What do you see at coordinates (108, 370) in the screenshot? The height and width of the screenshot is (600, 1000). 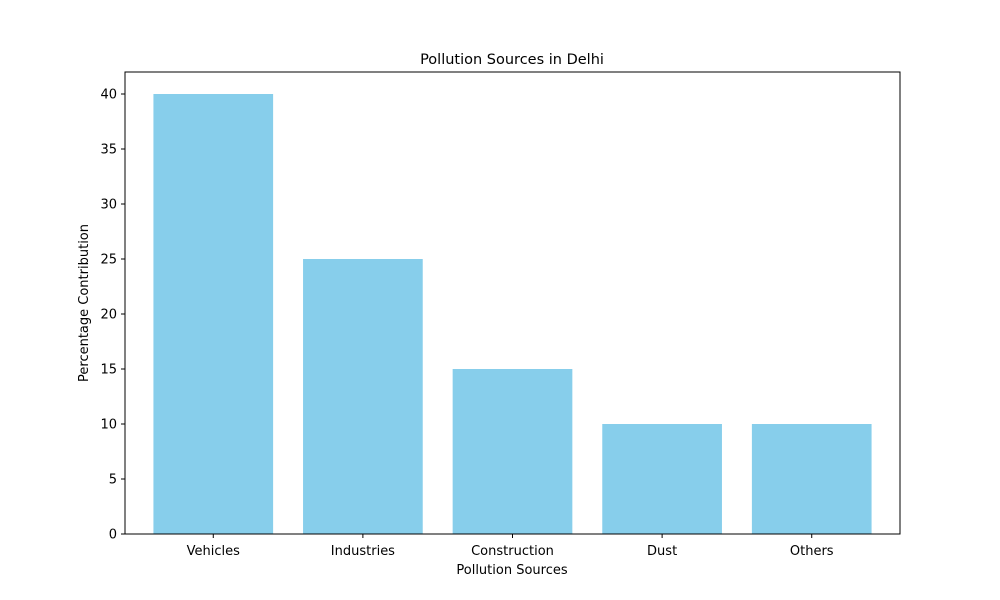 I see `y-tick-label: 15` at bounding box center [108, 370].